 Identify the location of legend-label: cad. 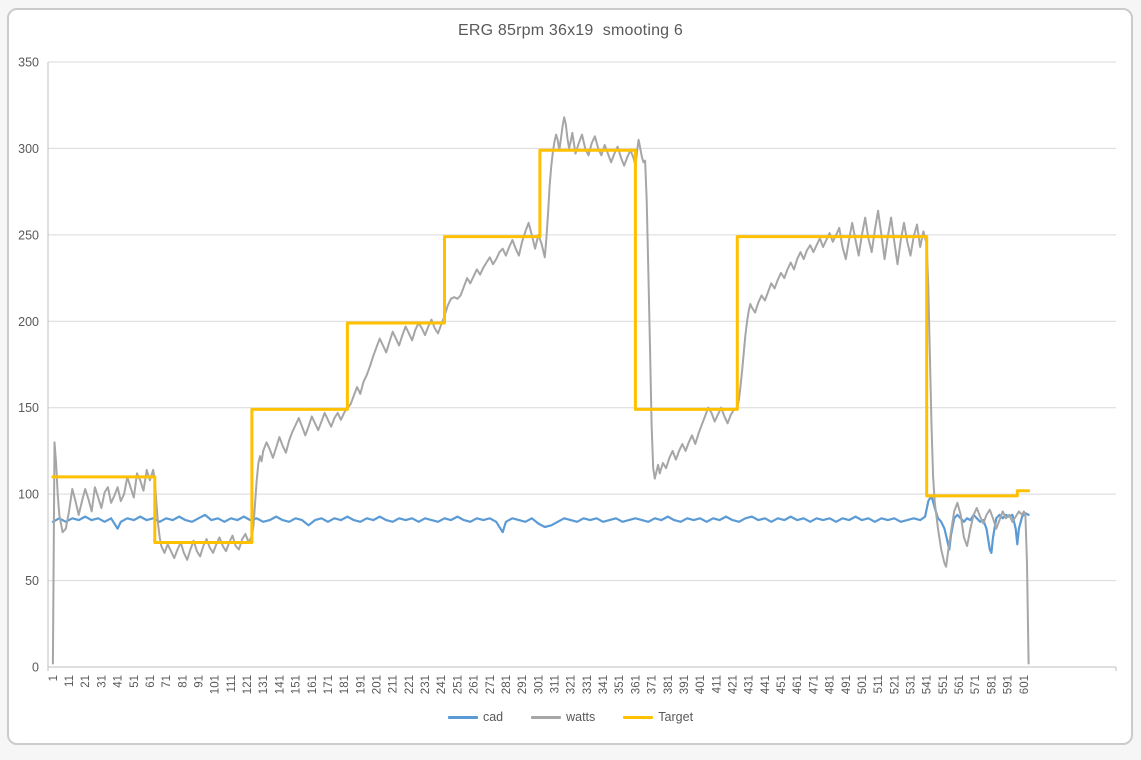
(493, 717).